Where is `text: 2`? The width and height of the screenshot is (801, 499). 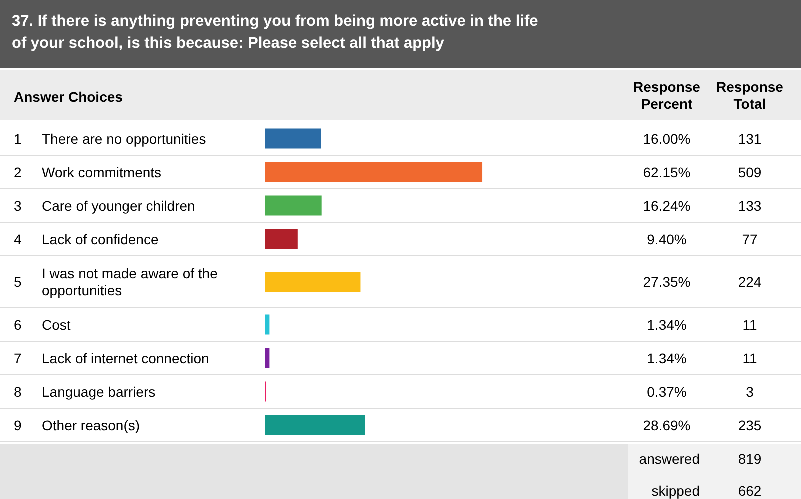 text: 2 is located at coordinates (18, 172).